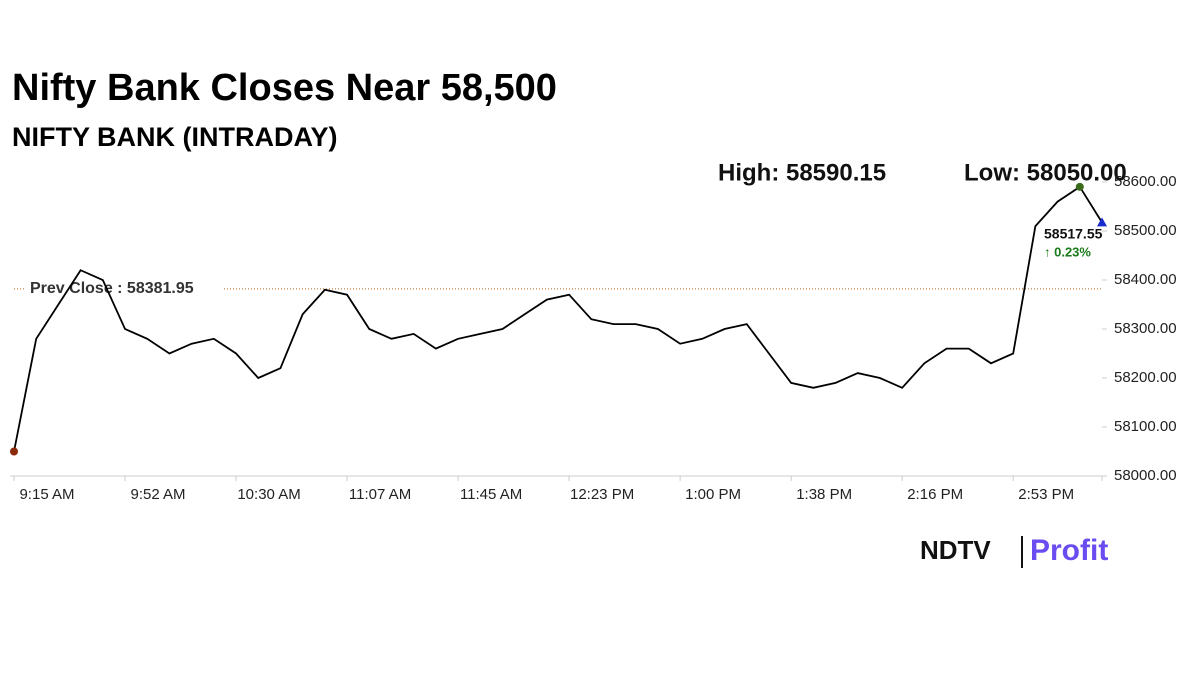 This screenshot has height=675, width=1200. I want to click on y-tick-label: 58000.00, so click(1145, 475).